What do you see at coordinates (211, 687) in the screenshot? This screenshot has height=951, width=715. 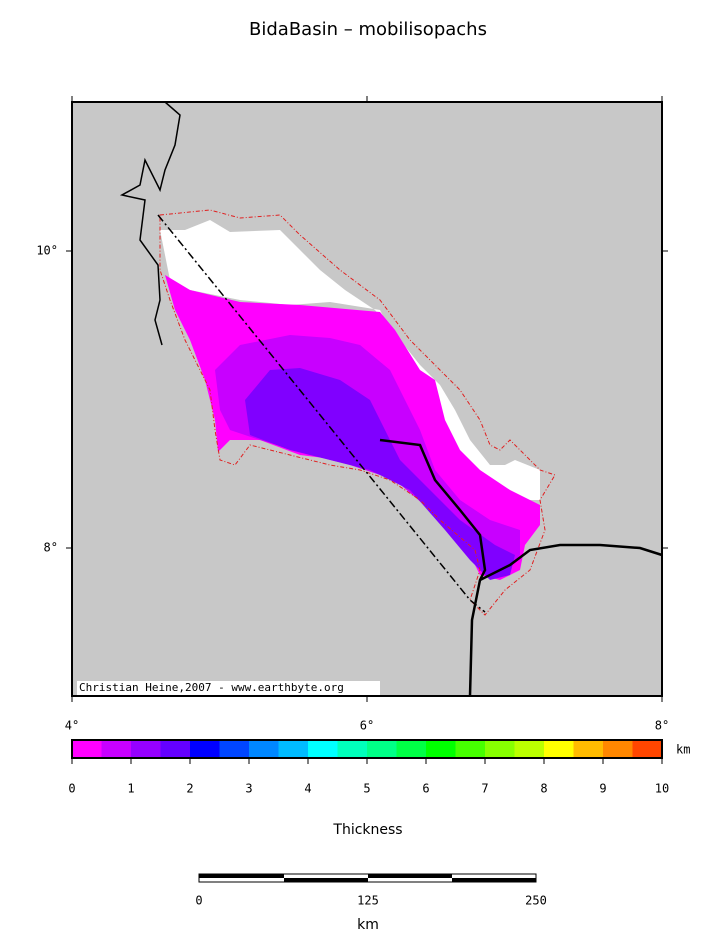 I see `credit: Christian Heine,2007 - www.earthbyte.org` at bounding box center [211, 687].